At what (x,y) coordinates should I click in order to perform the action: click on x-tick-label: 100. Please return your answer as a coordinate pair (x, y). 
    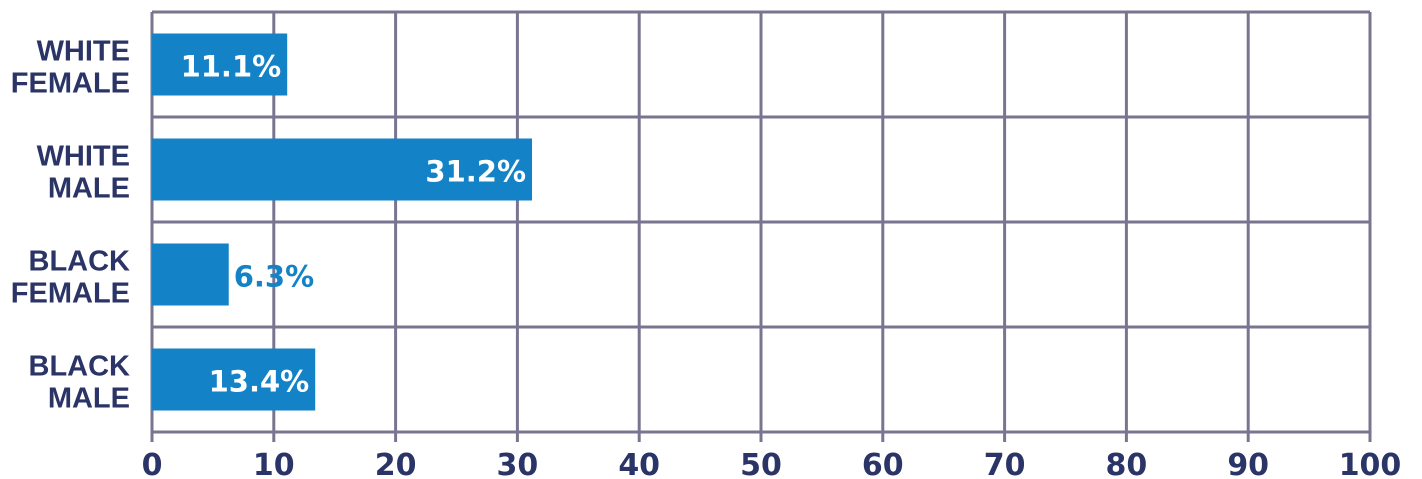
    Looking at the image, I should click on (1370, 463).